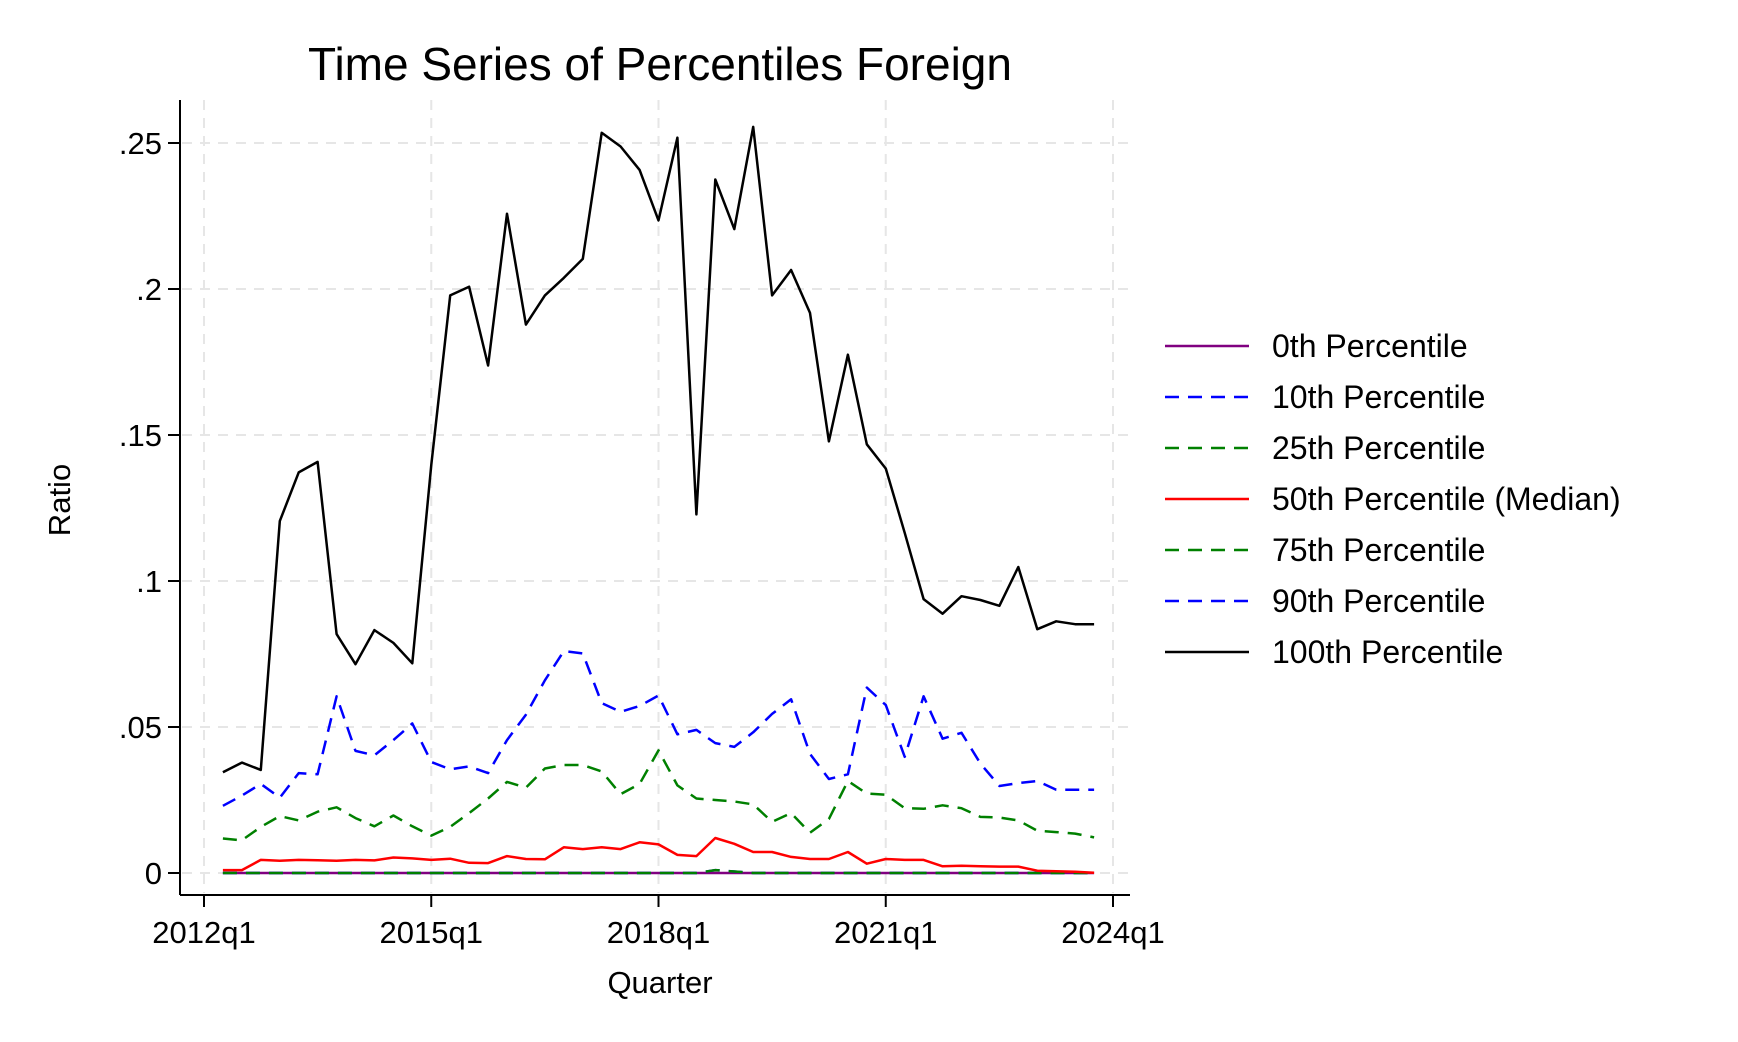 The width and height of the screenshot is (1738, 1042). Describe the element at coordinates (140, 143) in the screenshot. I see `y-tick-label: .25` at that location.